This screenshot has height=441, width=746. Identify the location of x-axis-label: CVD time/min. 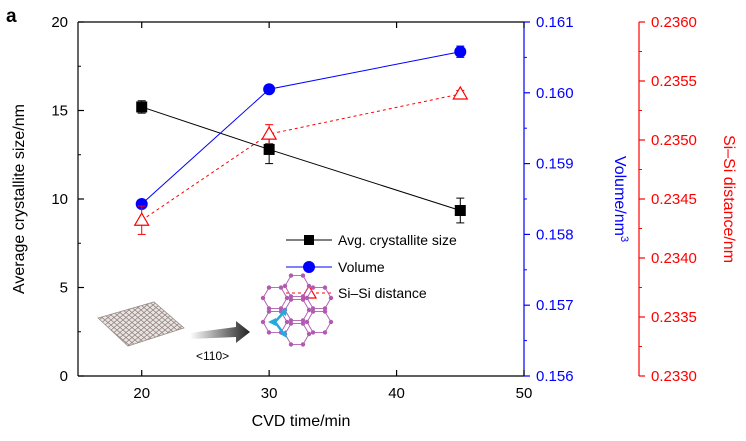
(301, 421).